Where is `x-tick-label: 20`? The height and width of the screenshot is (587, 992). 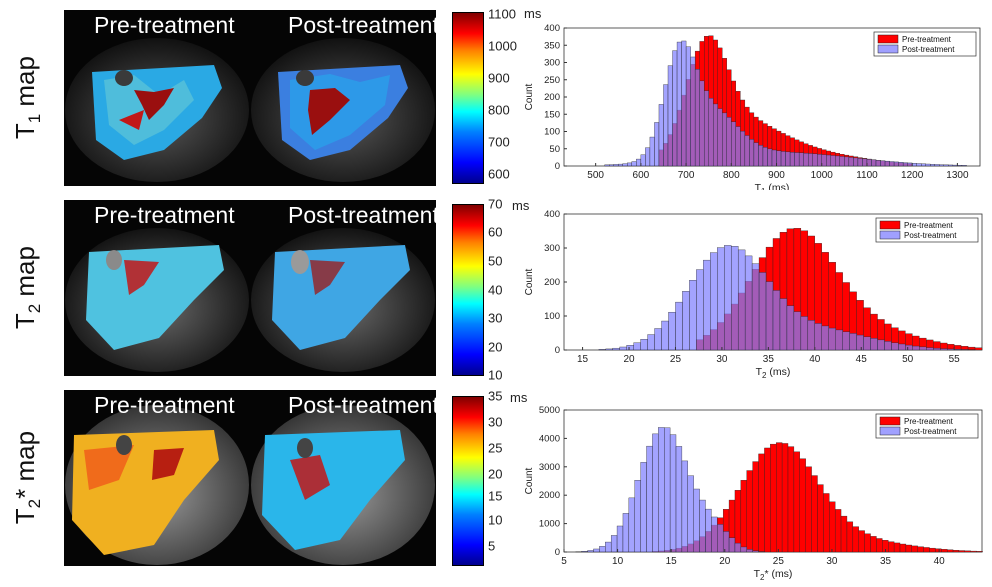
x-tick-label: 20 is located at coordinates (725, 561).